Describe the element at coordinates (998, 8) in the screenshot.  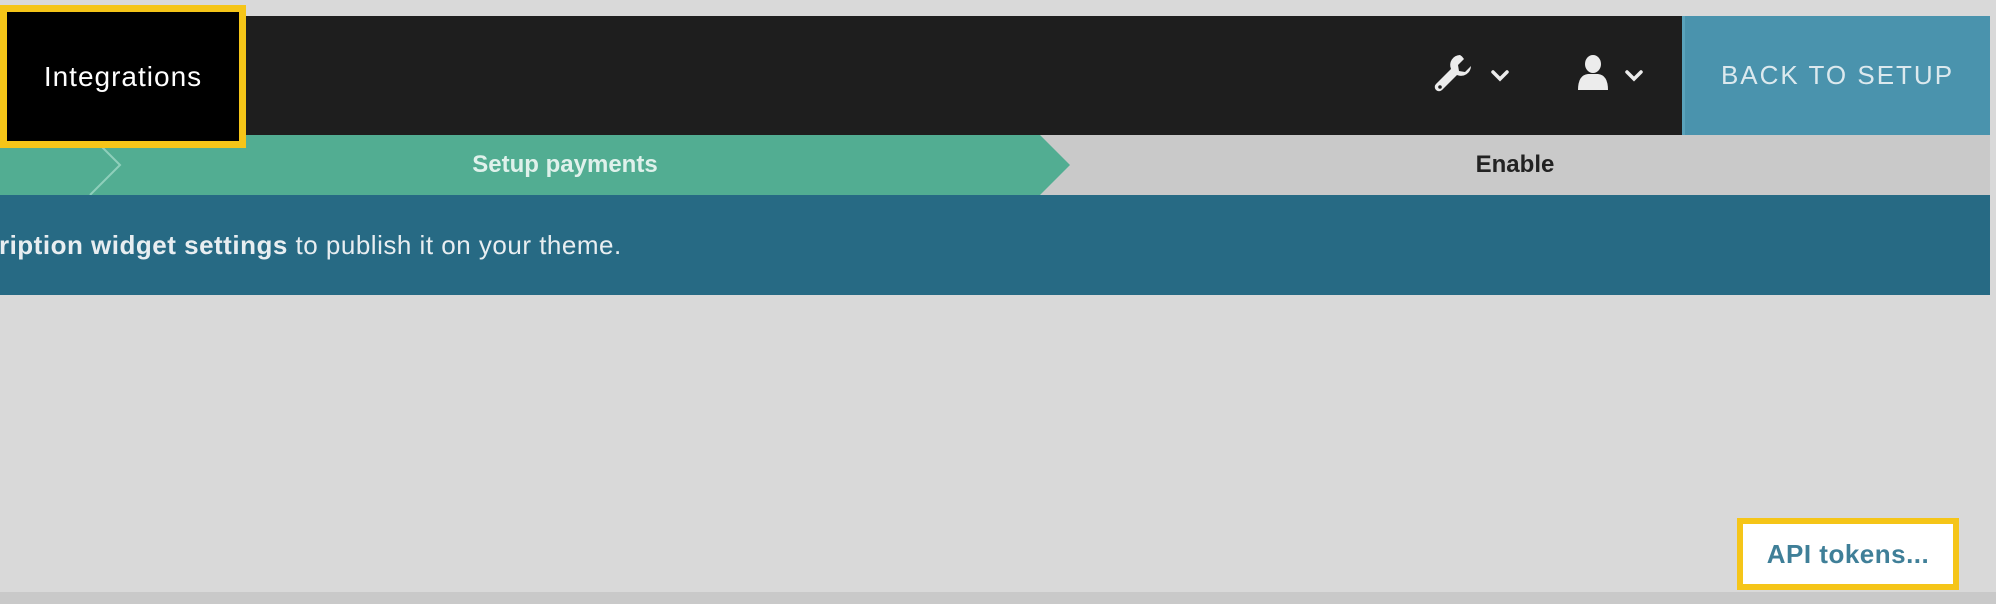
I see `top-border` at that location.